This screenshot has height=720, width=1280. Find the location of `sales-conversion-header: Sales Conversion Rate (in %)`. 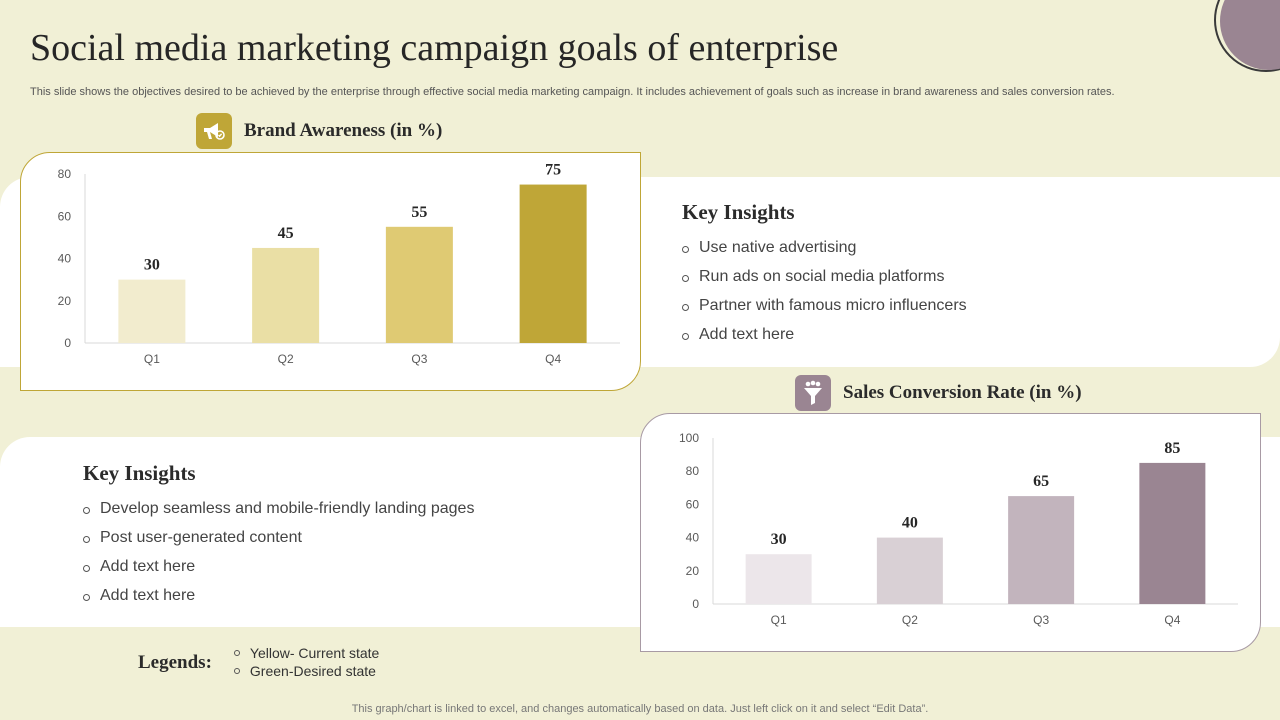

sales-conversion-header: Sales Conversion Rate (in %) is located at coordinates (938, 393).